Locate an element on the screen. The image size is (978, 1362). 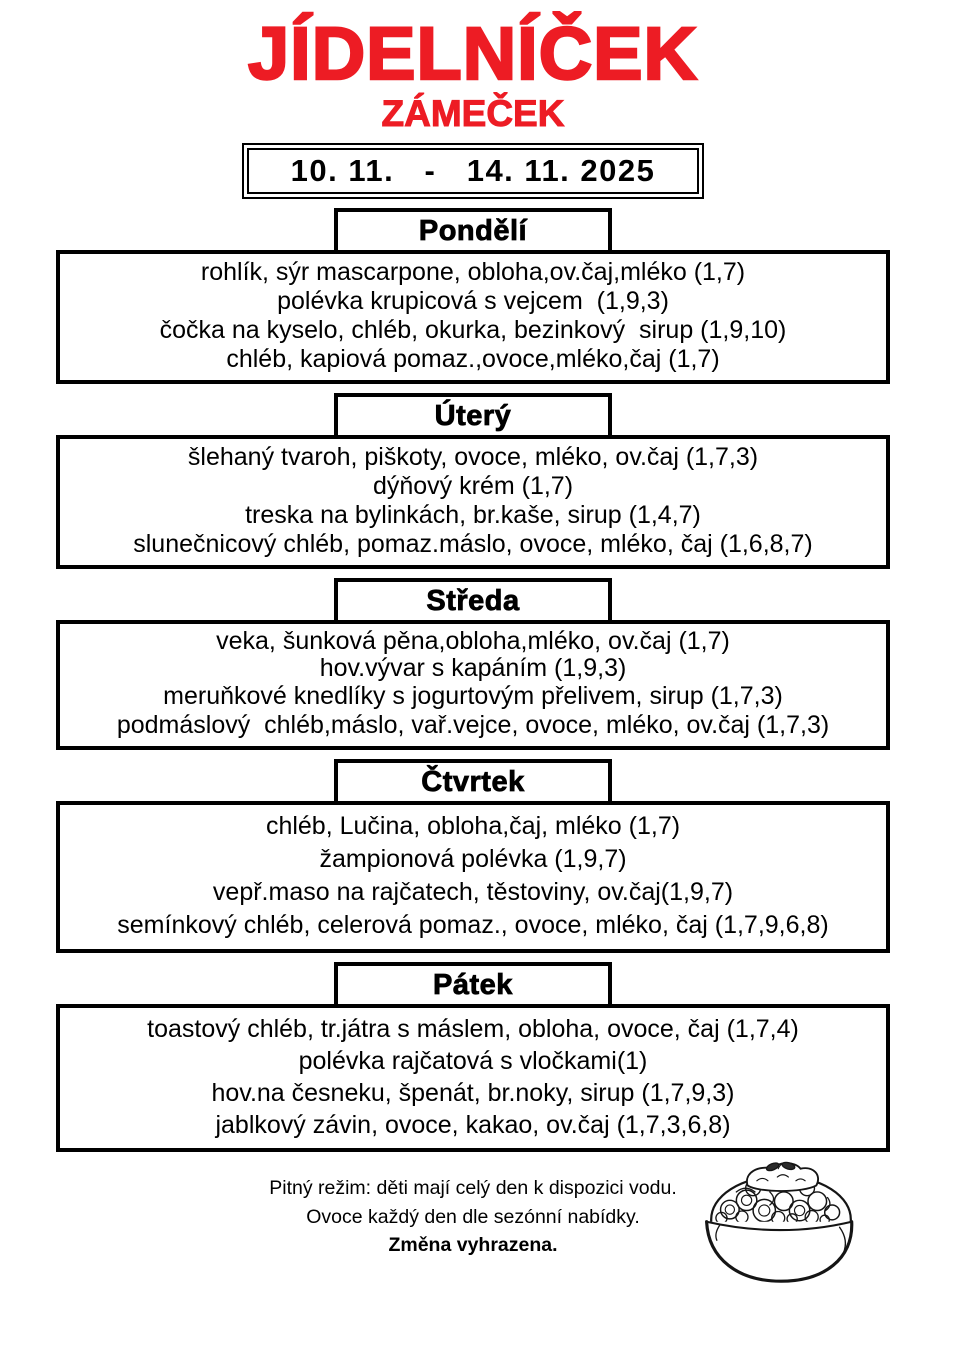
page-subtitle: ZÁMEČEK is located at coordinates (473, 113).